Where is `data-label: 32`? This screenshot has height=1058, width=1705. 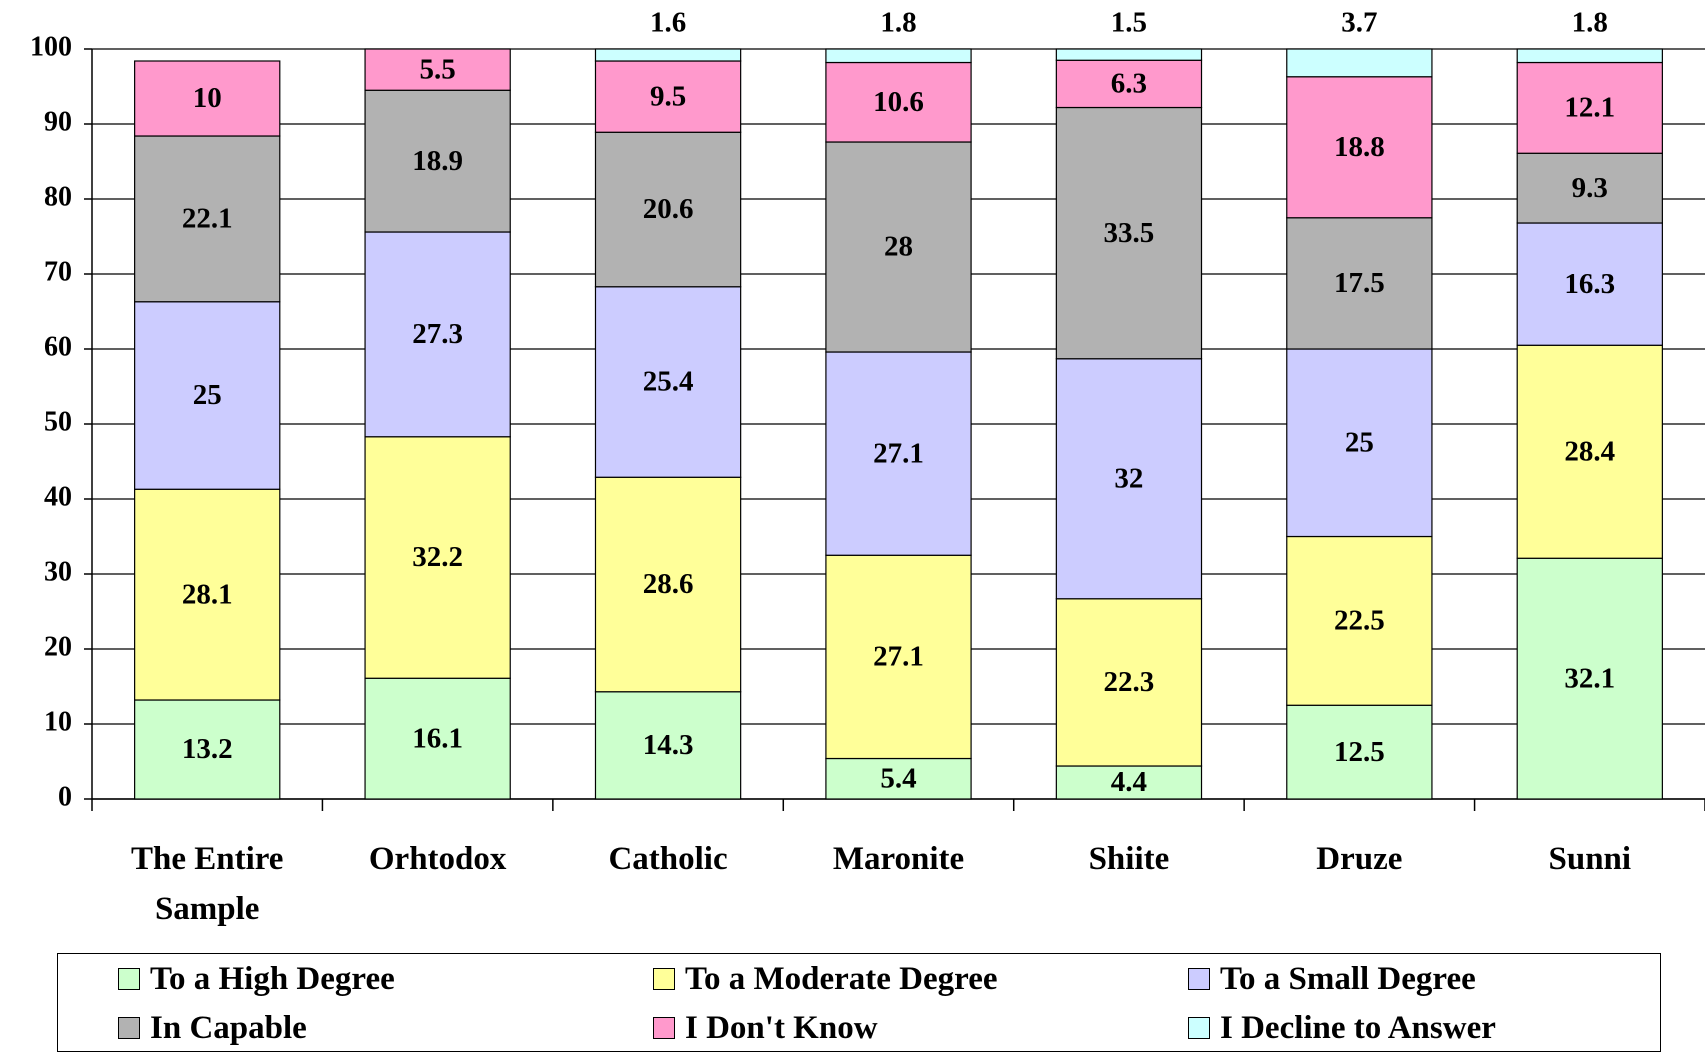 data-label: 32 is located at coordinates (1128, 478).